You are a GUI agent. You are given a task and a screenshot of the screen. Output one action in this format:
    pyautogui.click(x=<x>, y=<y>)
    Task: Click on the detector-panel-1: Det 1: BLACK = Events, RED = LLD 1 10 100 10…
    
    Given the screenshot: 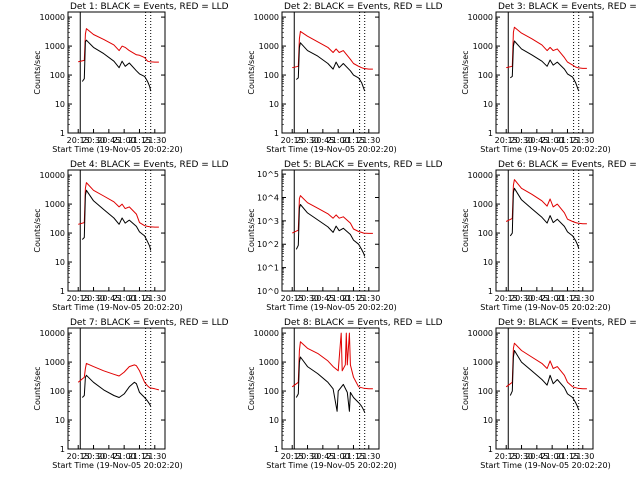 What is the action you would take?
    pyautogui.click(x=131, y=78)
    